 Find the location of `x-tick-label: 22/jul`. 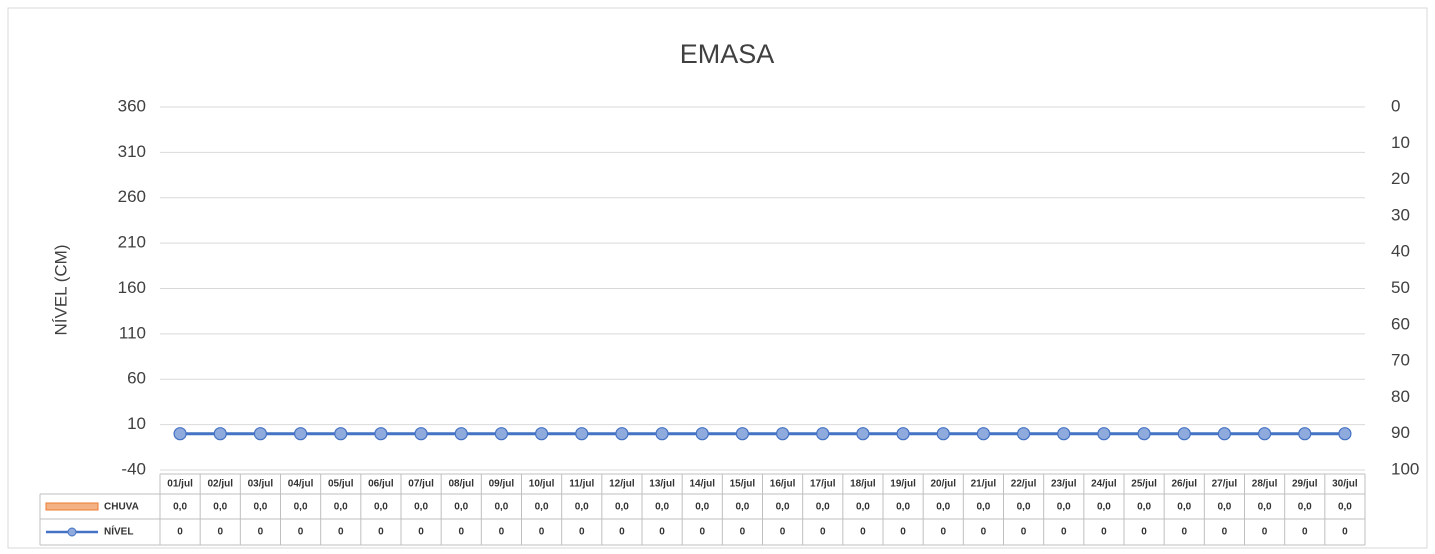

x-tick-label: 22/jul is located at coordinates (1024, 484).